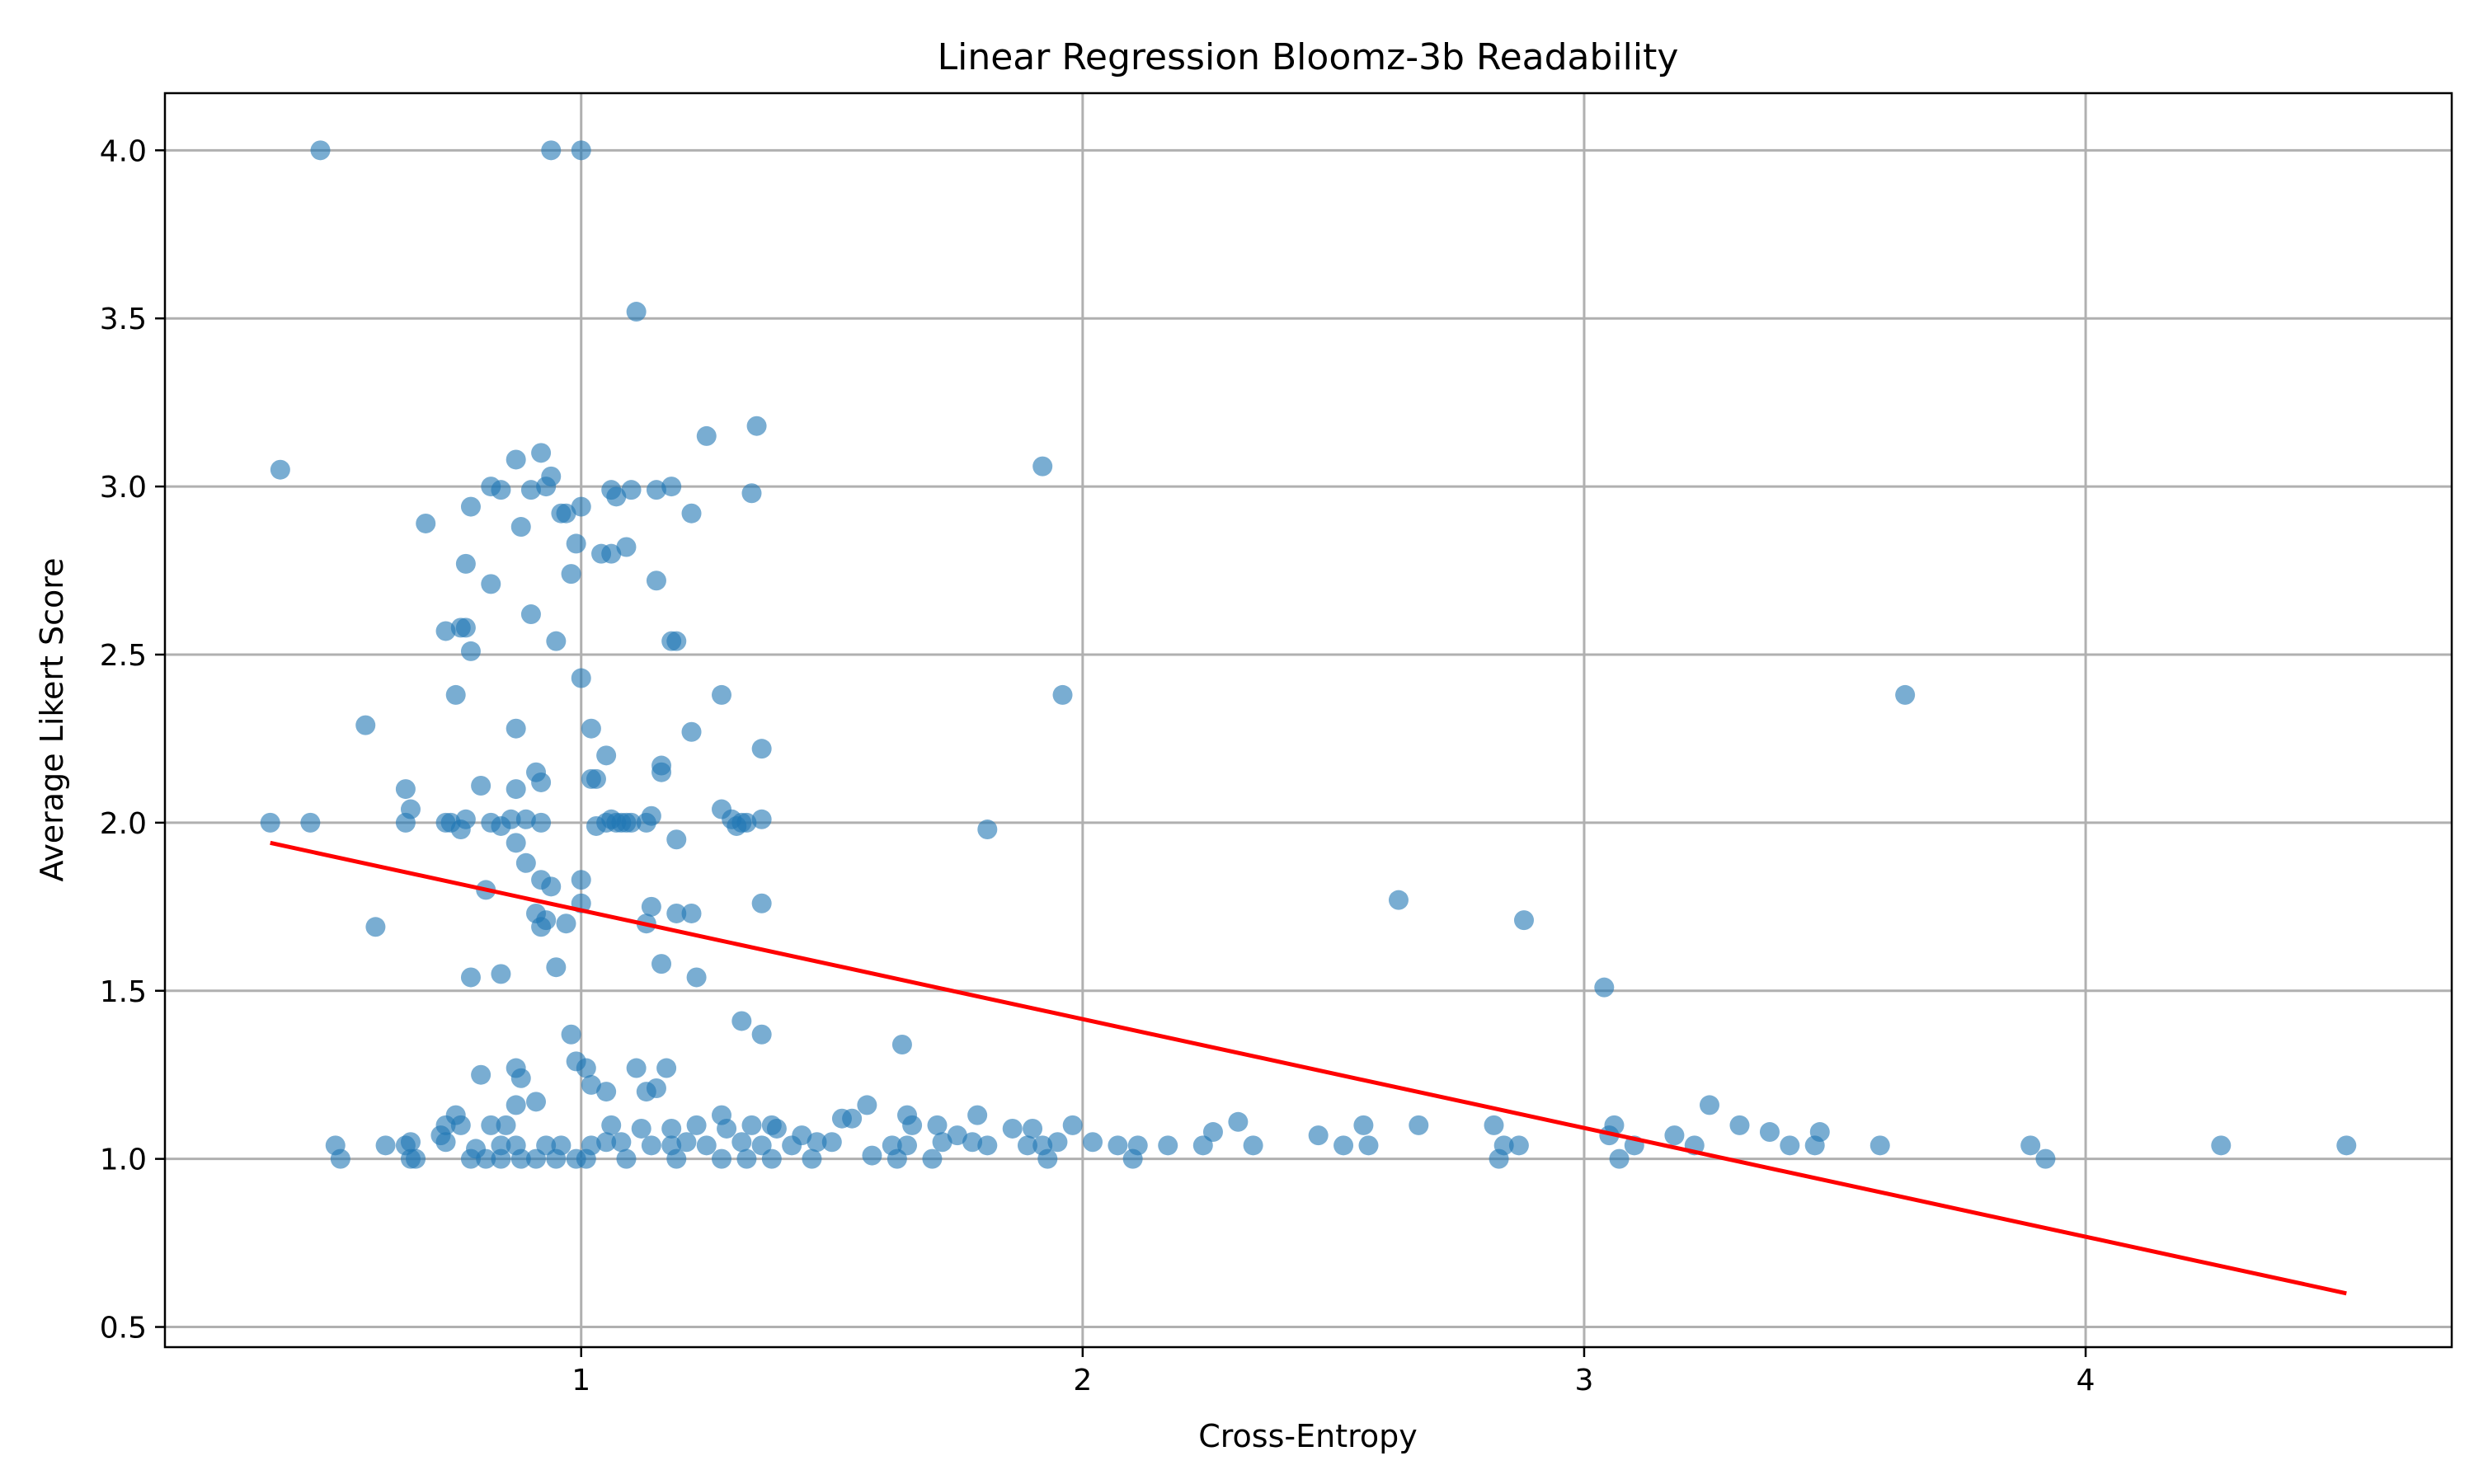  I want to click on x-axis-label: Cross-Entropy, so click(1308, 1436).